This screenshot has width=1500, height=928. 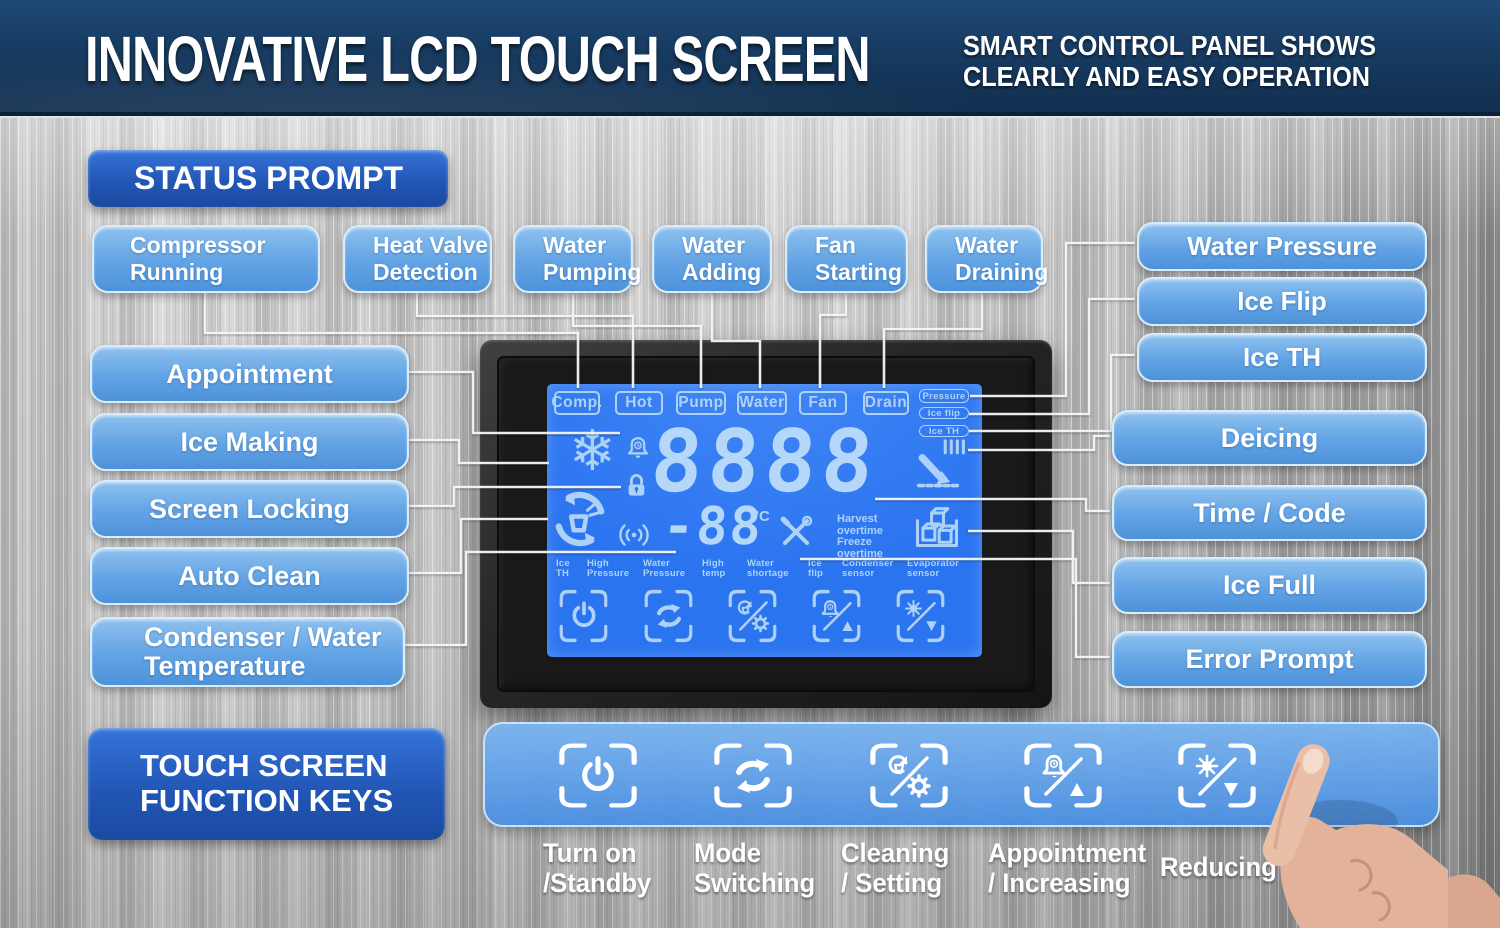 What do you see at coordinates (923, 573) in the screenshot?
I see `sensor-line: sensor` at bounding box center [923, 573].